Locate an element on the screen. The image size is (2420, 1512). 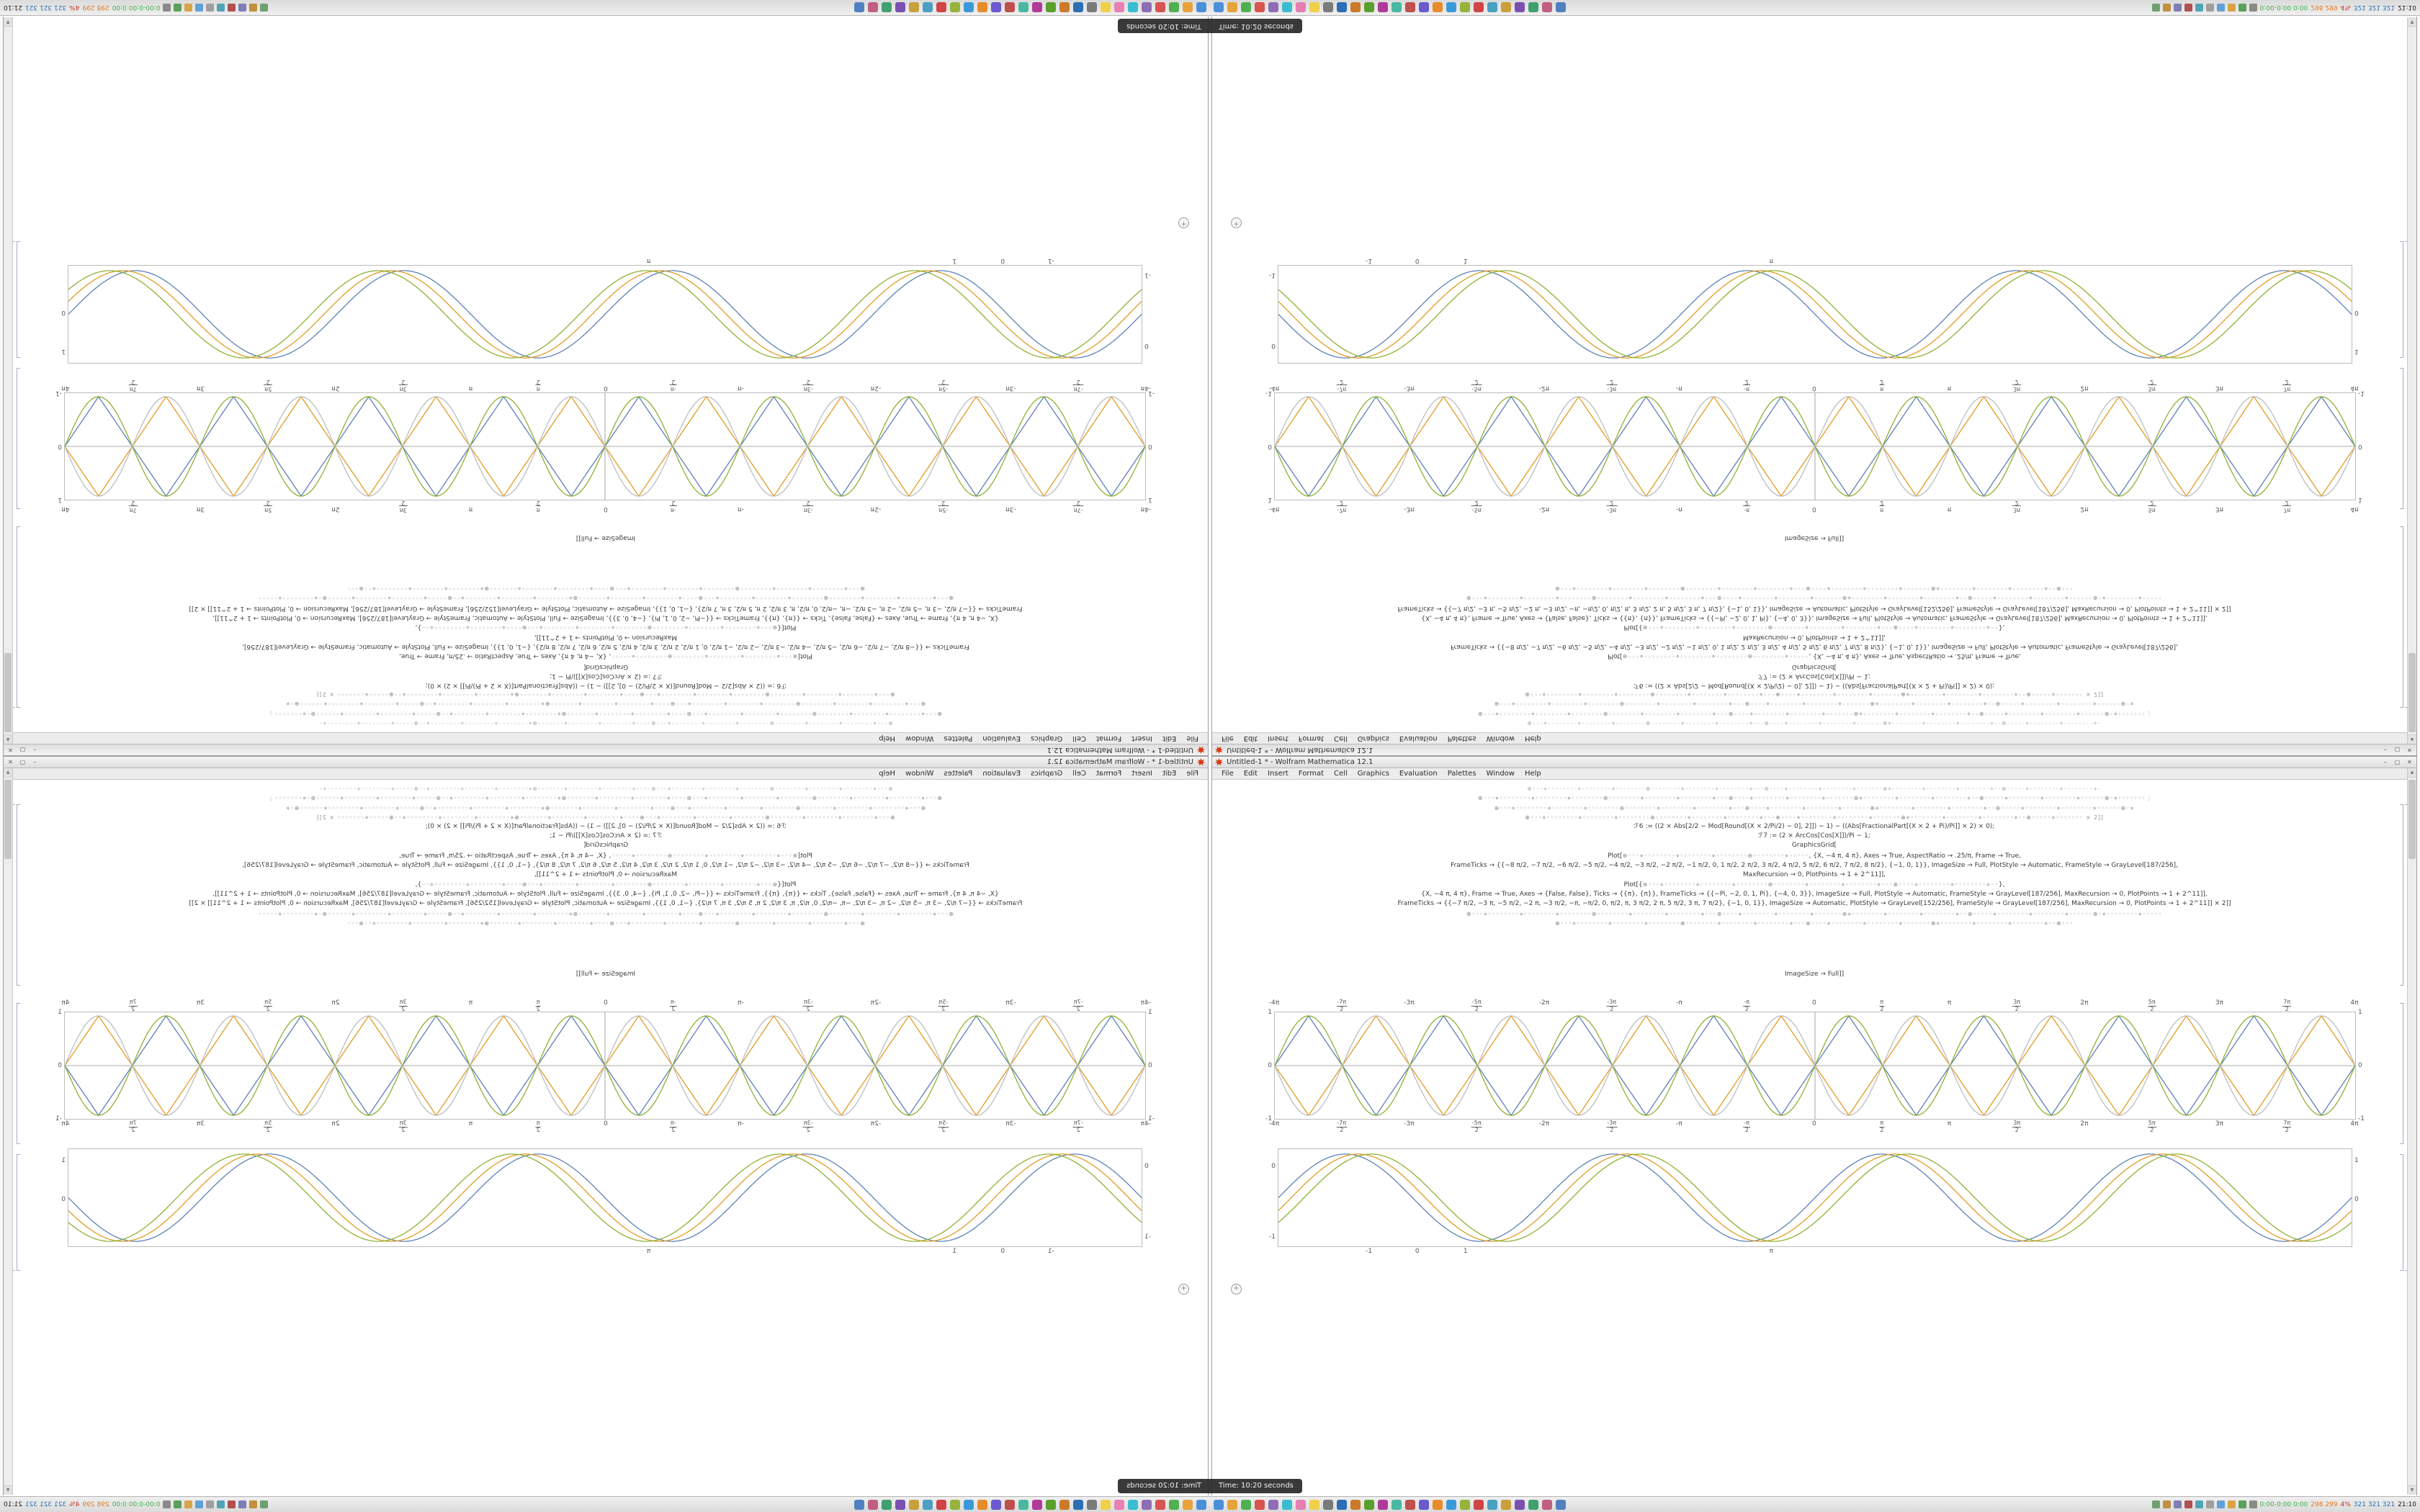
menu-item-graphics: Graphics is located at coordinates (1047, 738).